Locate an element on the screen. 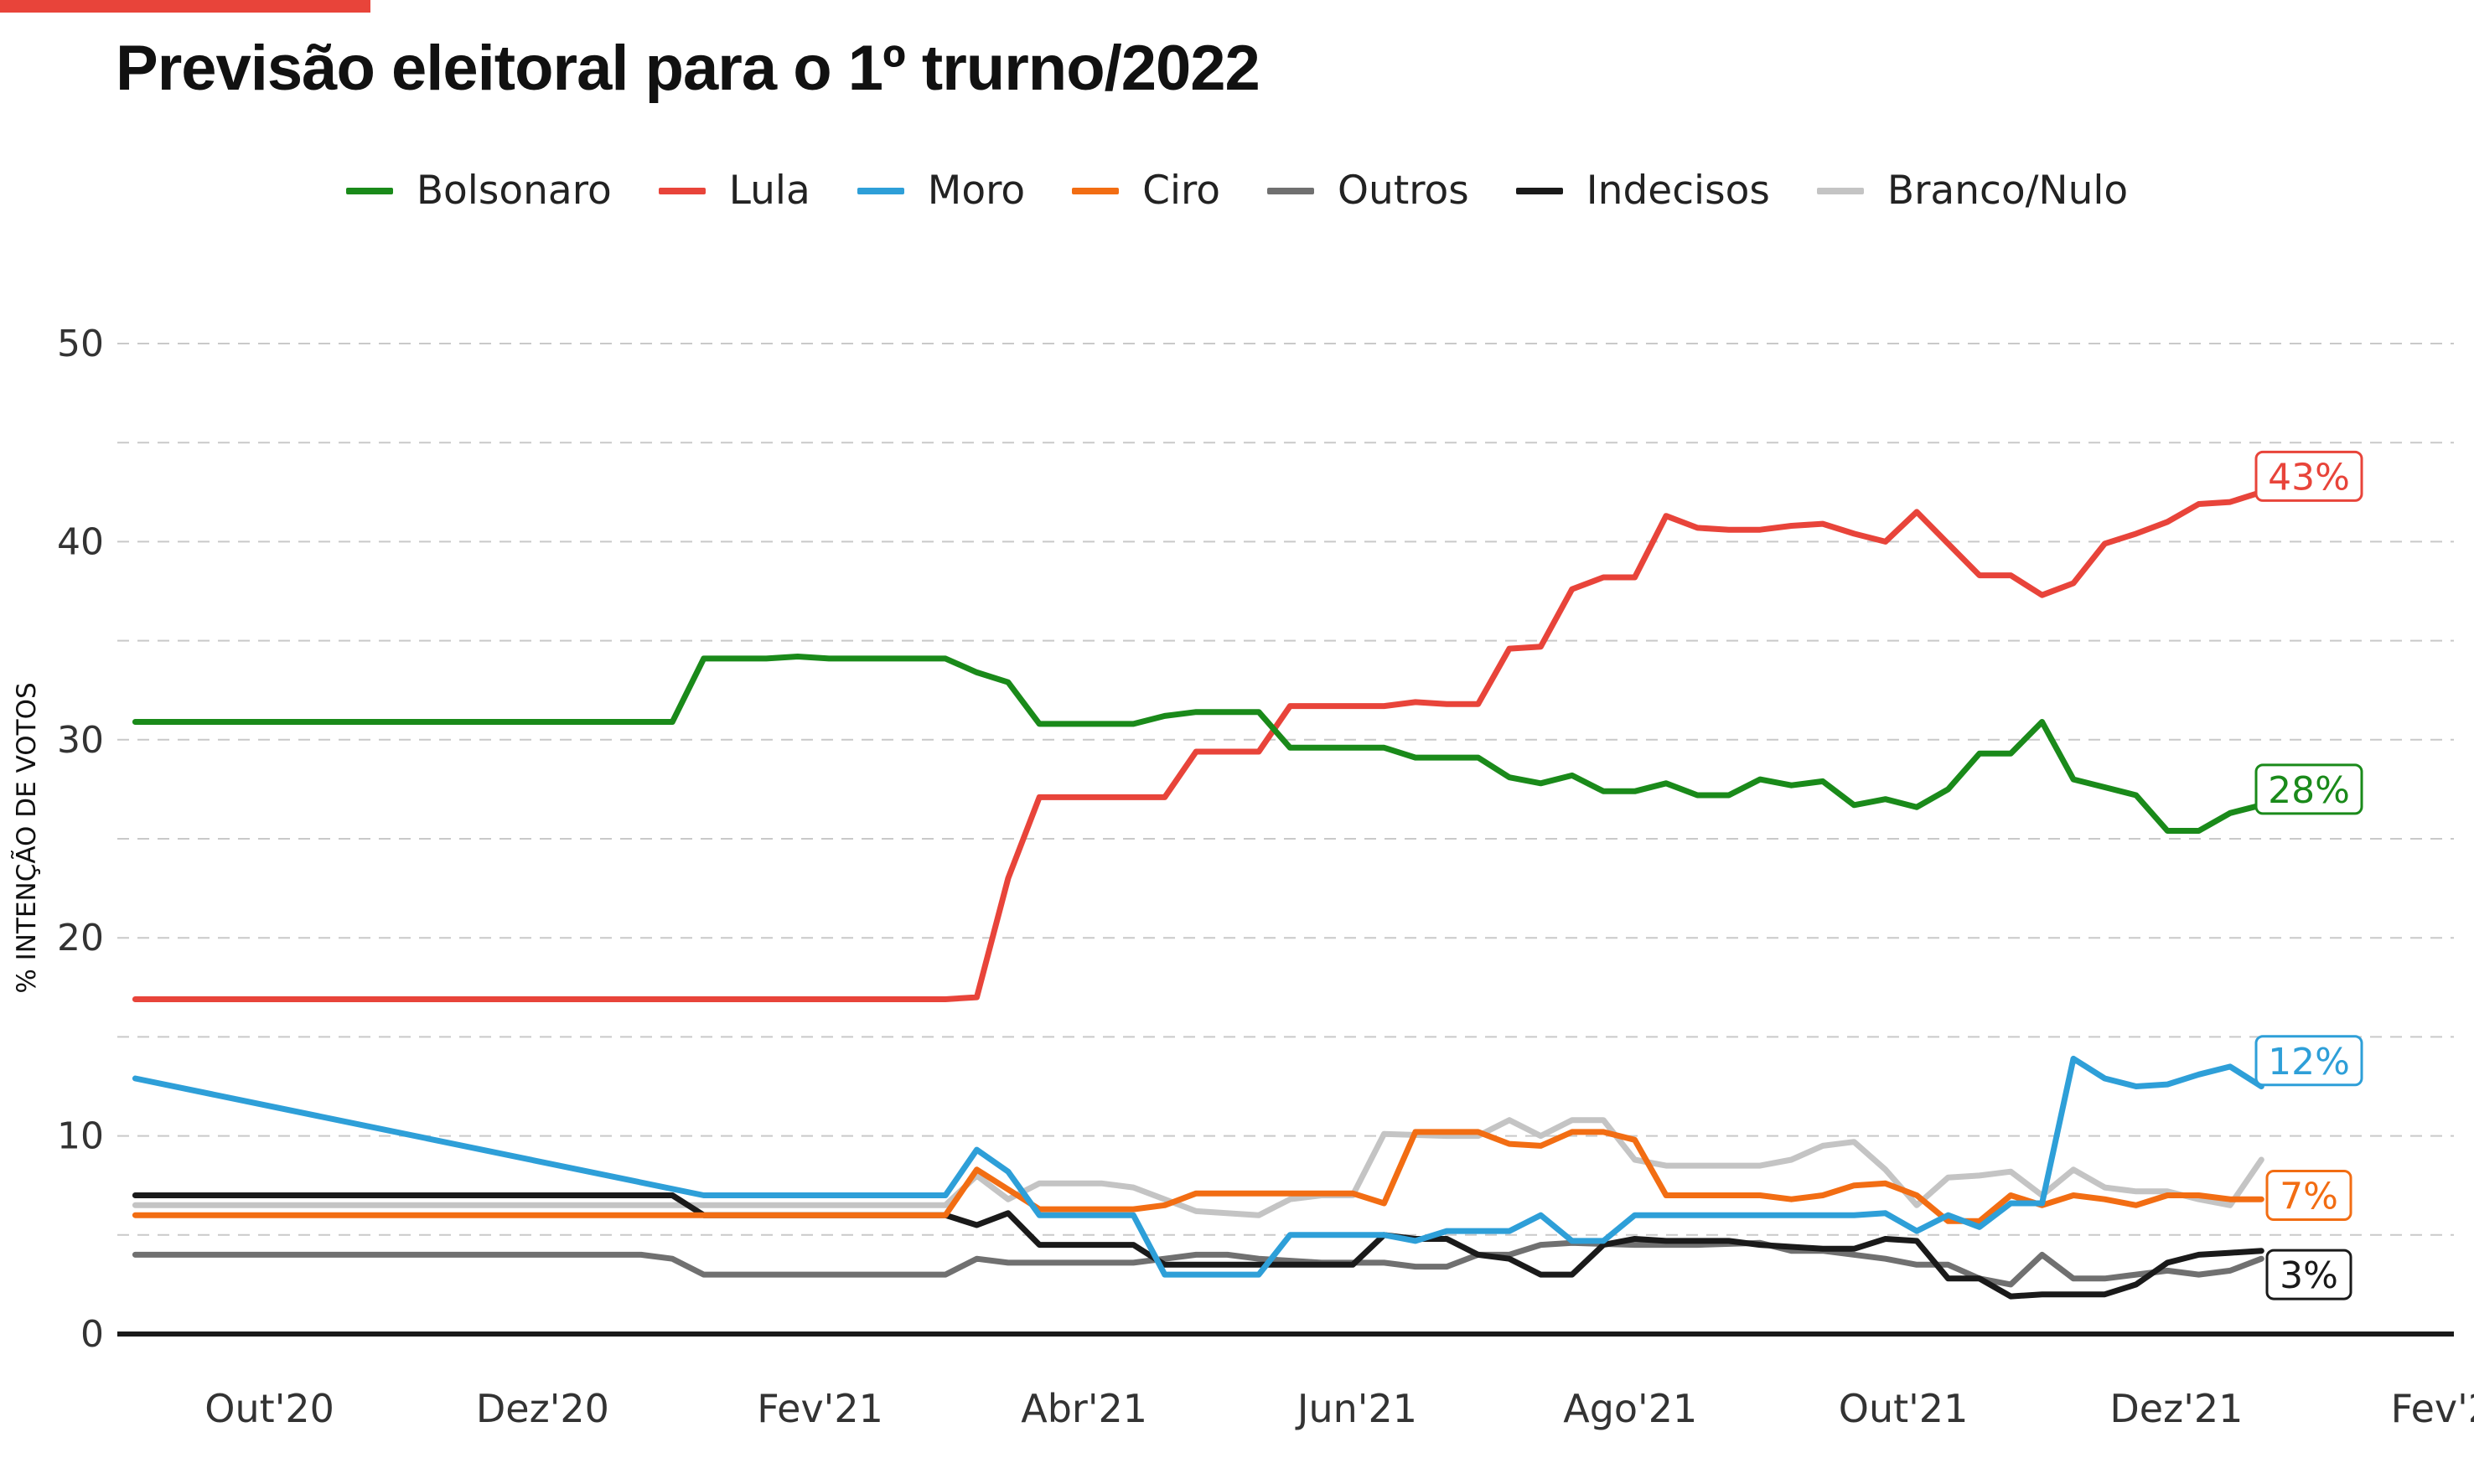  y-tick-label-50: 50 is located at coordinates (81, 344).